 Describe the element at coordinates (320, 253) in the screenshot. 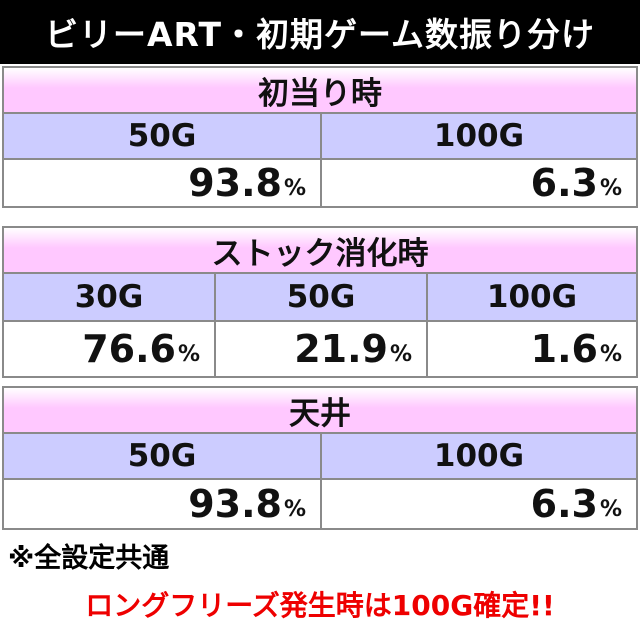

I see `section-title: ストック消化時` at that location.